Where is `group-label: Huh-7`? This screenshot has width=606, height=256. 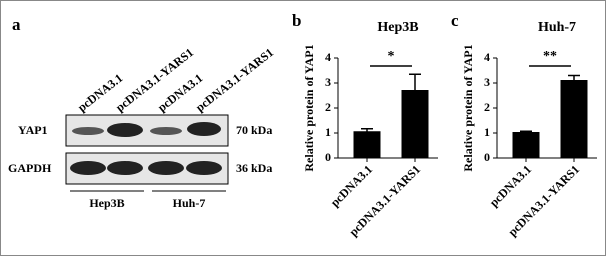
group-label: Huh-7 is located at coordinates (189, 203).